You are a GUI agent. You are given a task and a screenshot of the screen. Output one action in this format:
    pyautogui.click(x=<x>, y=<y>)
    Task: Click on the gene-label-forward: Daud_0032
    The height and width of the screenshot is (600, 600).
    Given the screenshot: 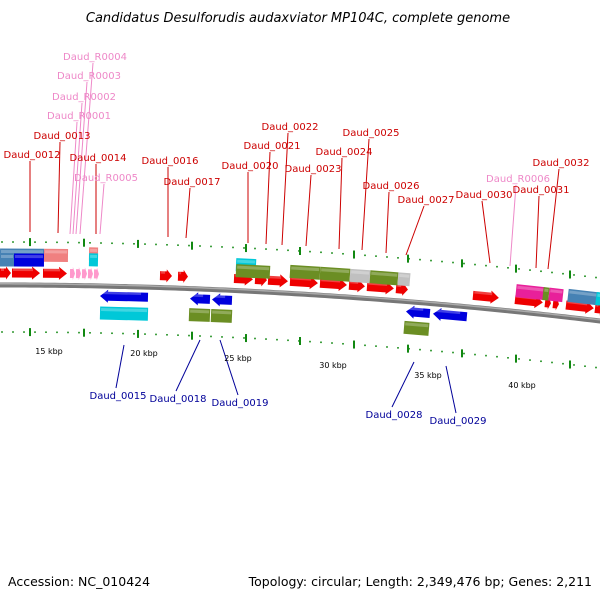 What is the action you would take?
    pyautogui.click(x=561, y=163)
    